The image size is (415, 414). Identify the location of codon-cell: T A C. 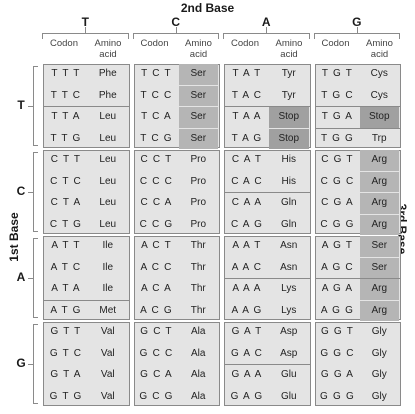
(247, 95).